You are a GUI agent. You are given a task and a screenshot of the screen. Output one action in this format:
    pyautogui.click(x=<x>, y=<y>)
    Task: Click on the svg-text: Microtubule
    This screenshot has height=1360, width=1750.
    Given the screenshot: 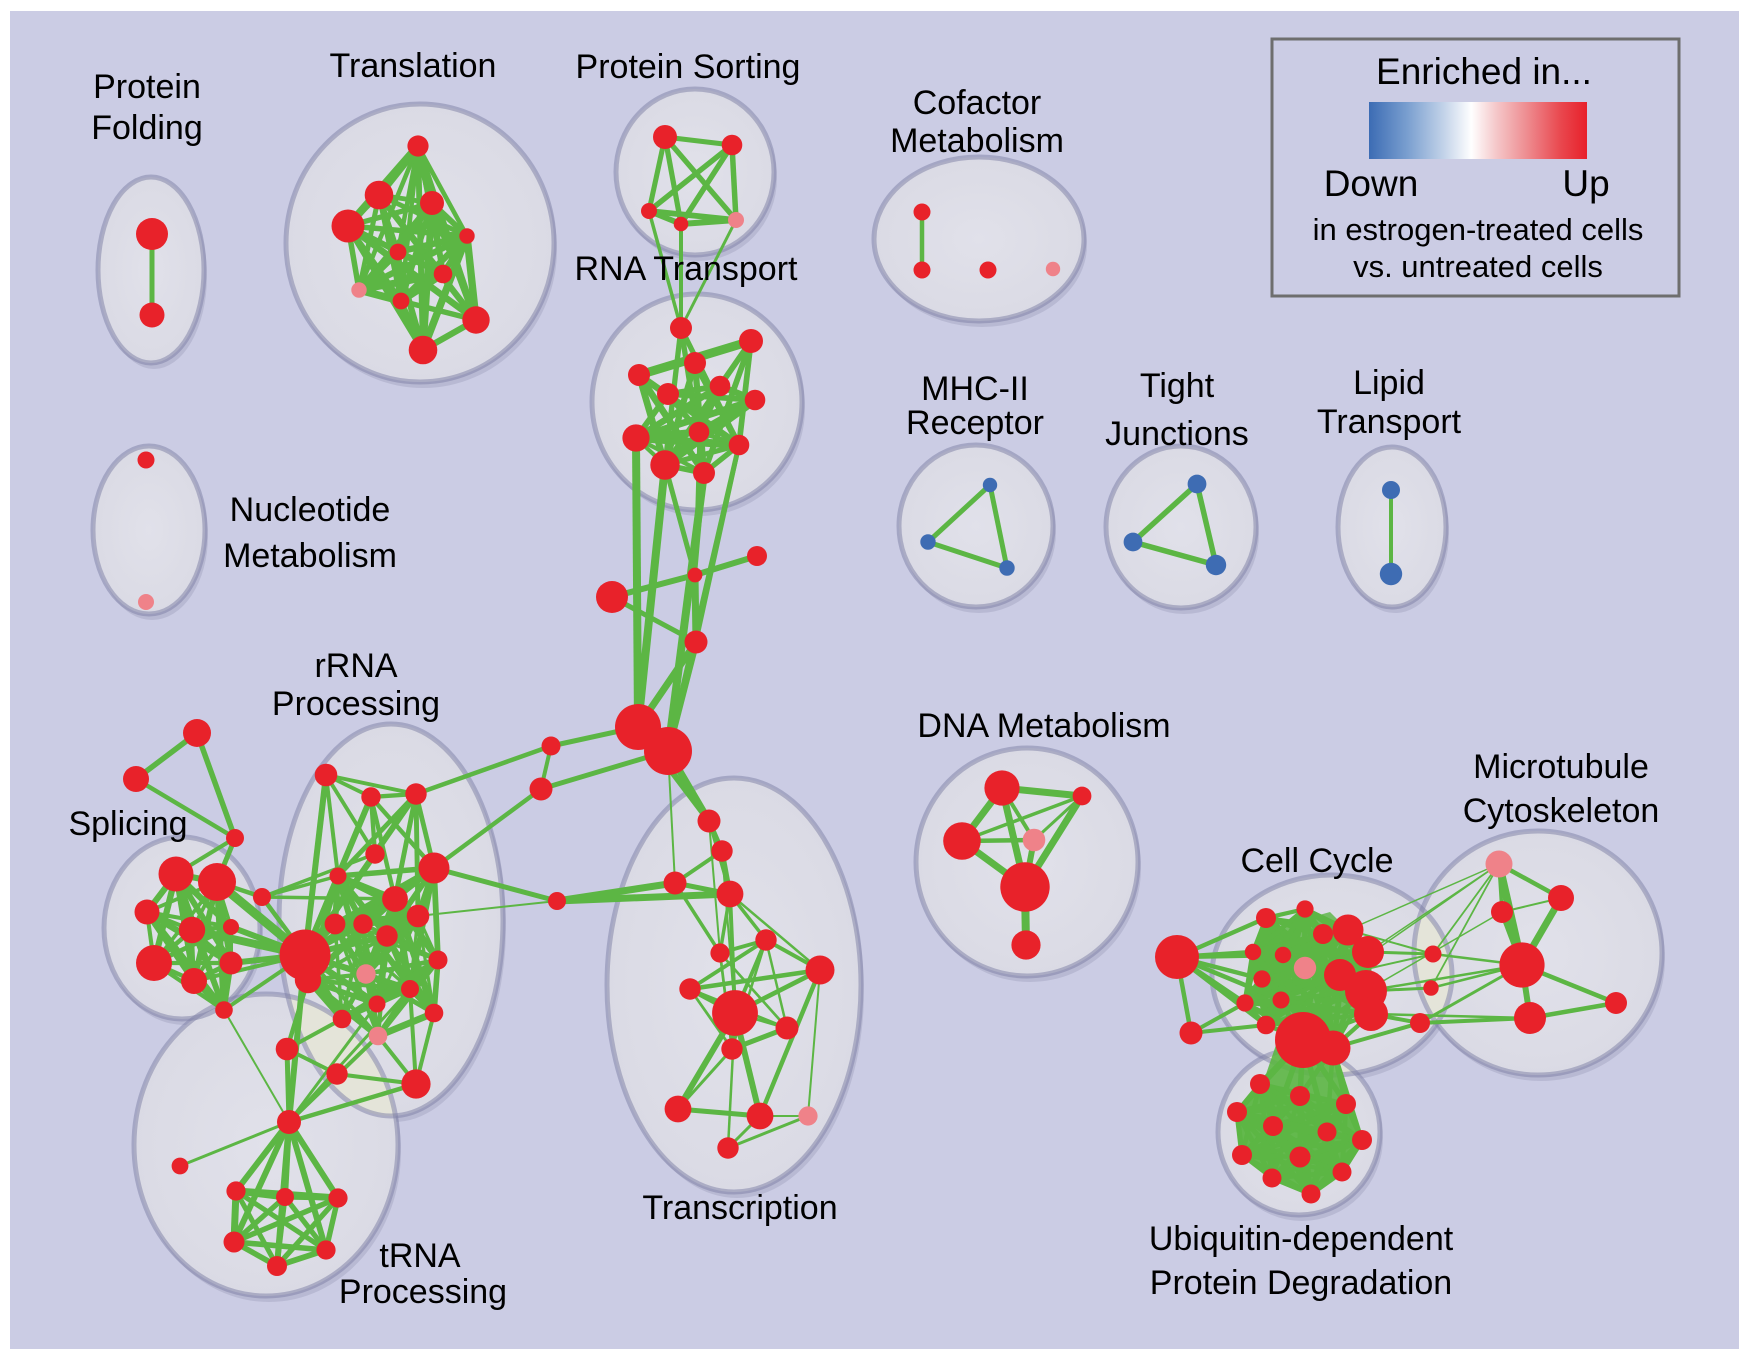 What is the action you would take?
    pyautogui.click(x=1561, y=767)
    